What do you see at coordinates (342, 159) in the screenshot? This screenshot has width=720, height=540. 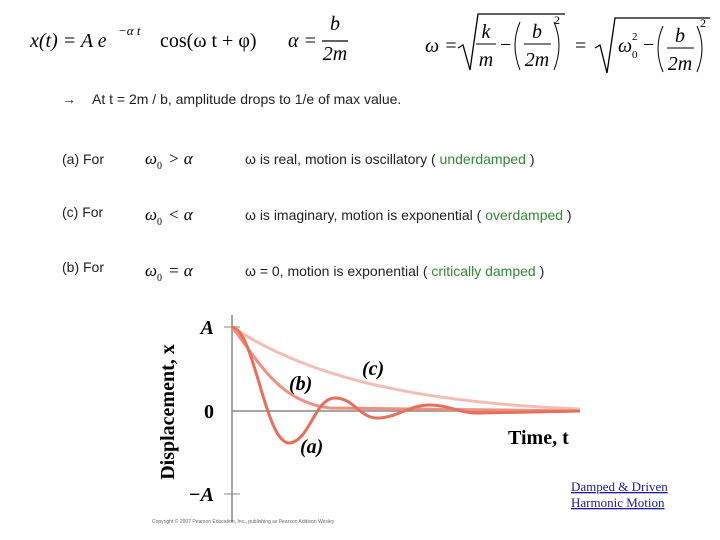 I see `text: ω is real, motion is oscillatory (` at bounding box center [342, 159].